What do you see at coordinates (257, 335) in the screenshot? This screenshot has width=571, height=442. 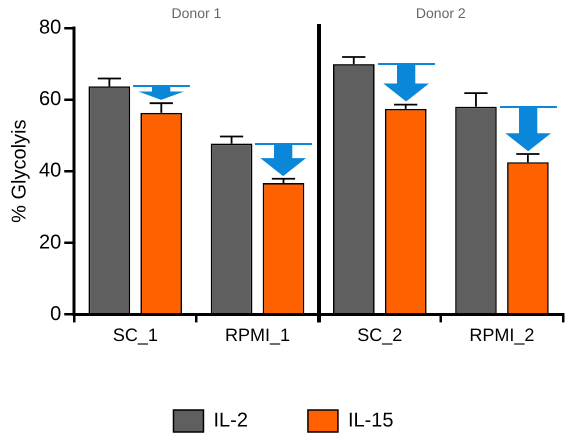 I see `x-tick-label: RPMI_1` at bounding box center [257, 335].